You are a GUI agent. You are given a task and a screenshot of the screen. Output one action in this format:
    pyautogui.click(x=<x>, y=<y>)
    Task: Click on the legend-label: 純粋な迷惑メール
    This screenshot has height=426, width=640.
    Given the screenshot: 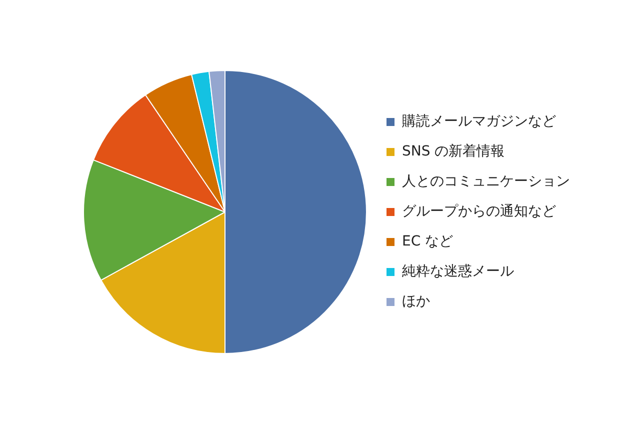 What is the action you would take?
    pyautogui.click(x=458, y=272)
    